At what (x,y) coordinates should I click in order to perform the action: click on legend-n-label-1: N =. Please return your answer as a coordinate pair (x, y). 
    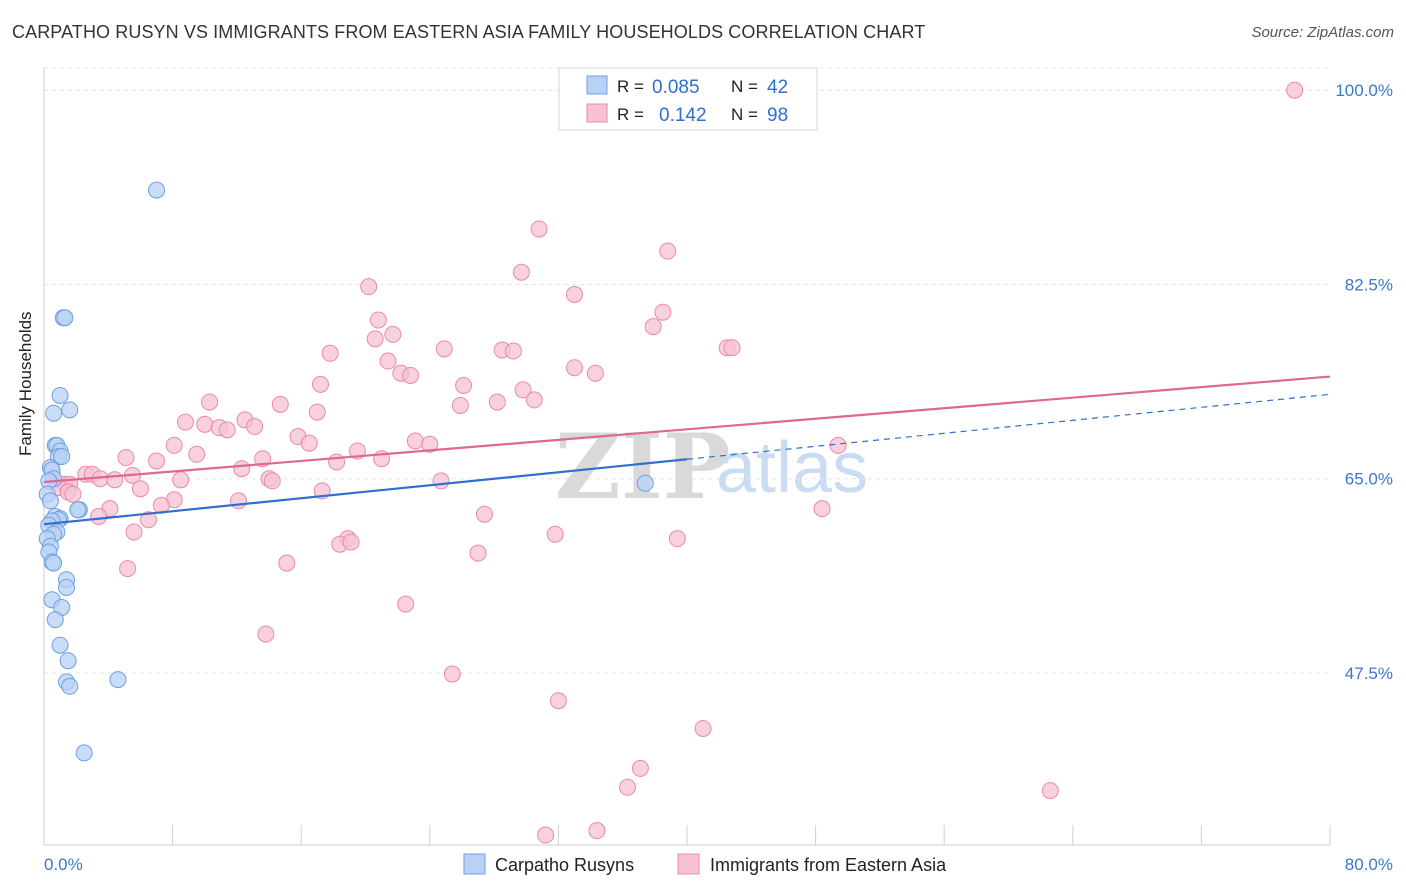
    Looking at the image, I should click on (744, 86).